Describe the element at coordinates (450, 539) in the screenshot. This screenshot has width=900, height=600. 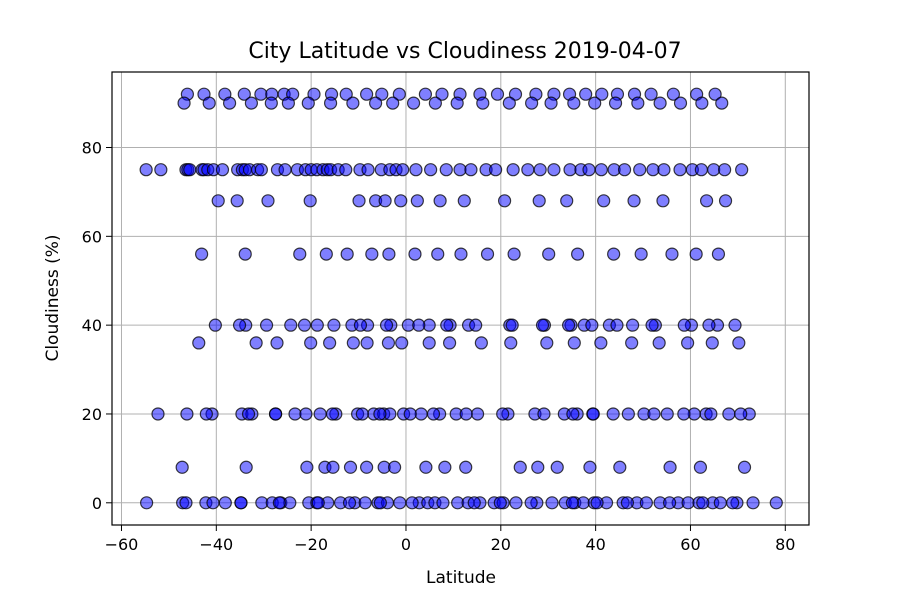
I see `x-axis-ticks: −60 −40 −20 0 20 40 60 80` at that location.